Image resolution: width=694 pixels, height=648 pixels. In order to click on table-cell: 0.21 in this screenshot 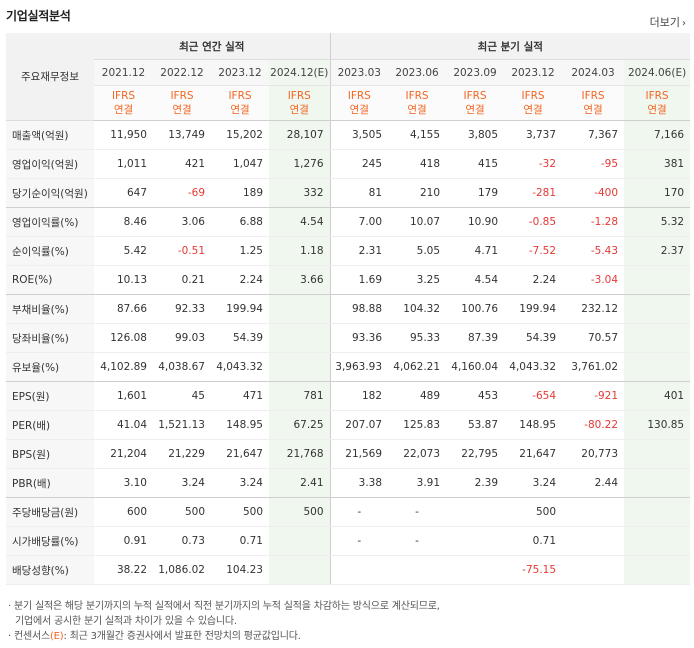, I will do `click(182, 280)`.